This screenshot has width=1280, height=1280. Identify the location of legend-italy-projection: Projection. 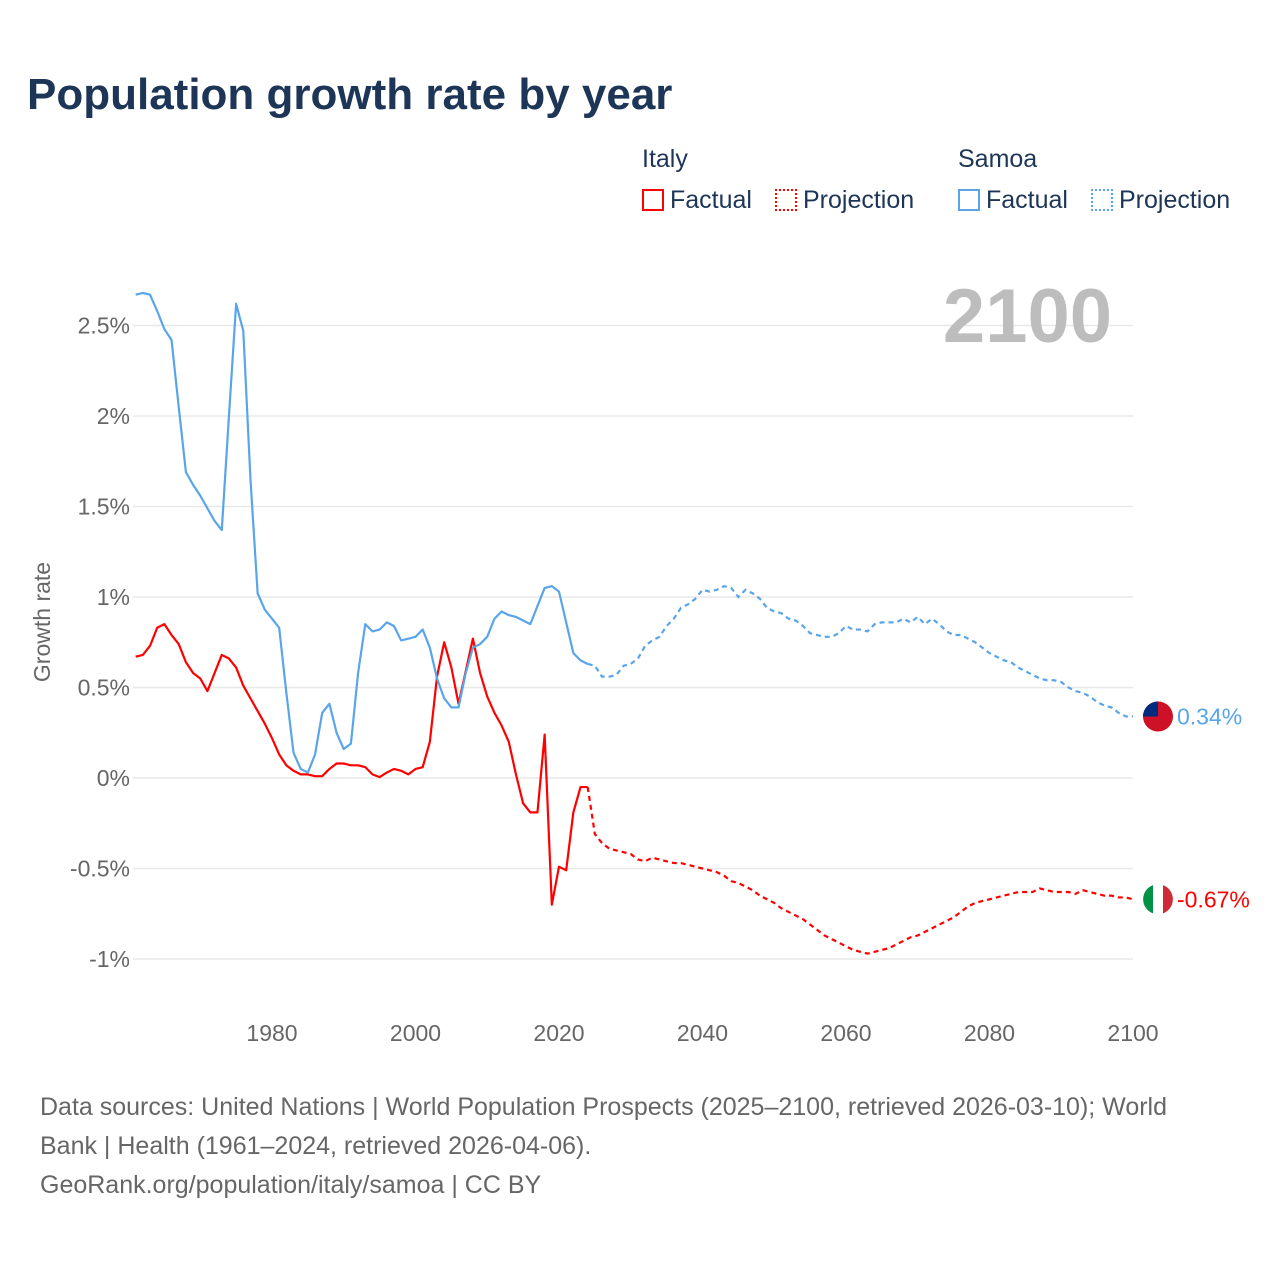
(844, 200).